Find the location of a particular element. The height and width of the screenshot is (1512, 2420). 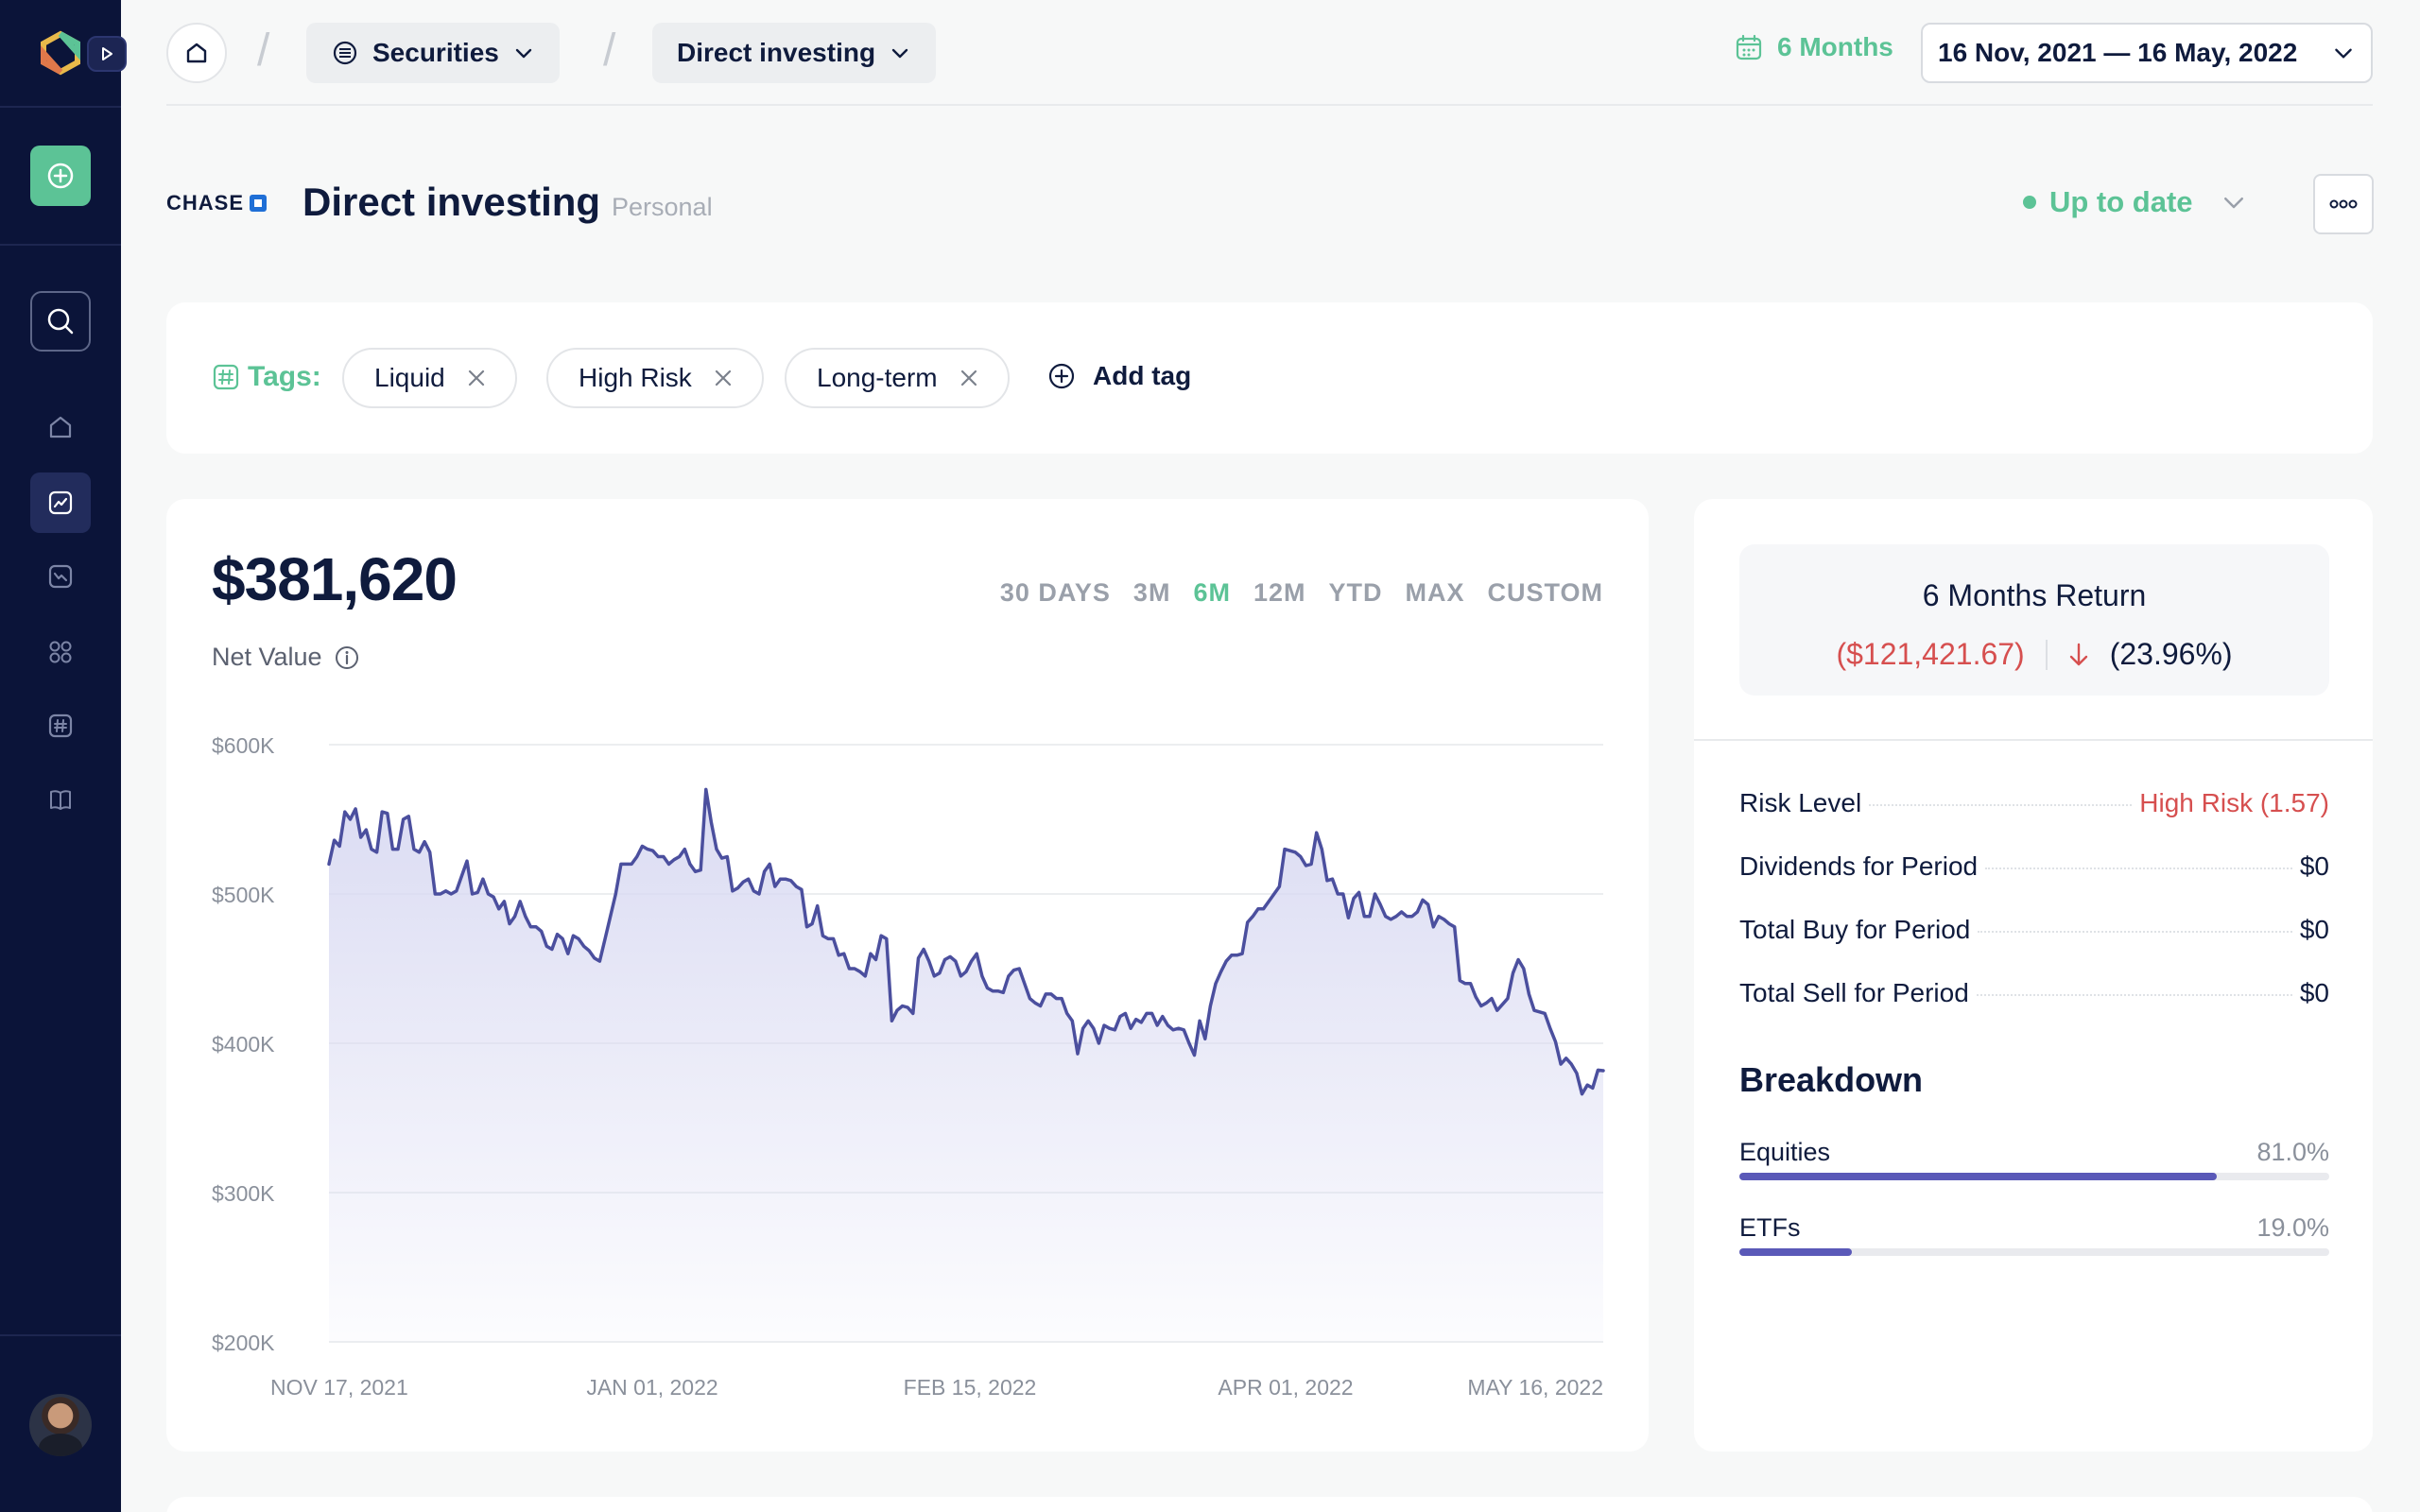

date-range-select: 16 Nov, 2021 — 16 May, 2022 is located at coordinates (2147, 53).